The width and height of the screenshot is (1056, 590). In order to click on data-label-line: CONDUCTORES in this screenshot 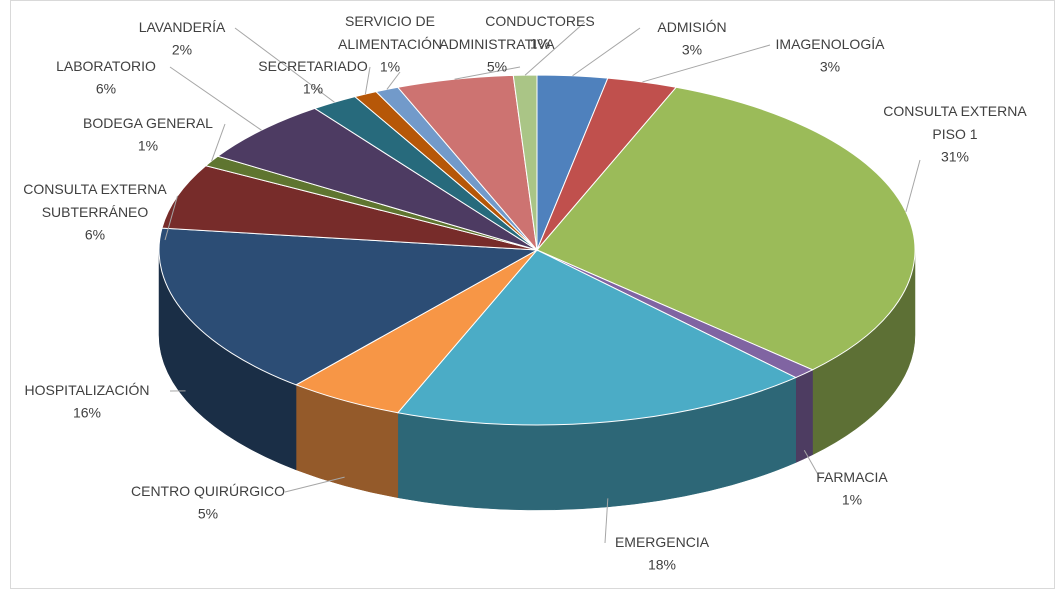, I will do `click(539, 21)`.